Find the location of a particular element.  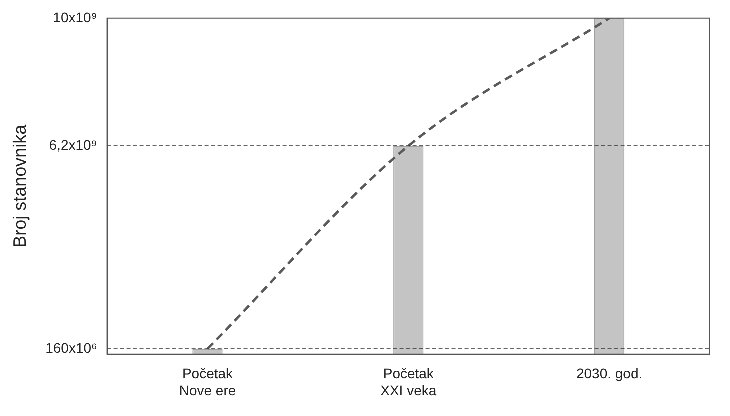

y-tick-label: 10x10⁹ is located at coordinates (75, 17).